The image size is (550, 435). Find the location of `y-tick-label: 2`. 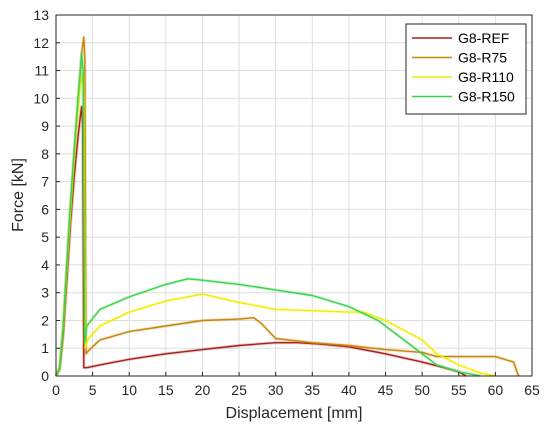

y-tick-label: 2 is located at coordinates (45, 320).